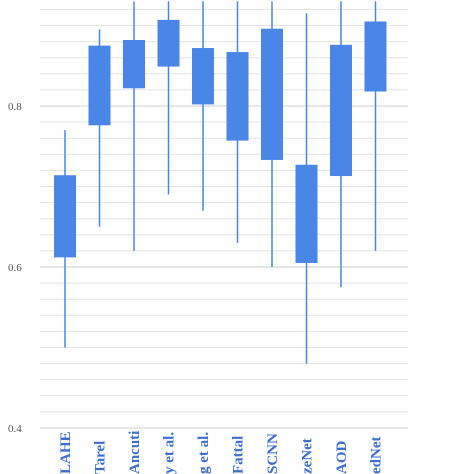 The width and height of the screenshot is (474, 474). Describe the element at coordinates (135, 452) in the screenshot. I see `category-label: Ancuti` at that location.